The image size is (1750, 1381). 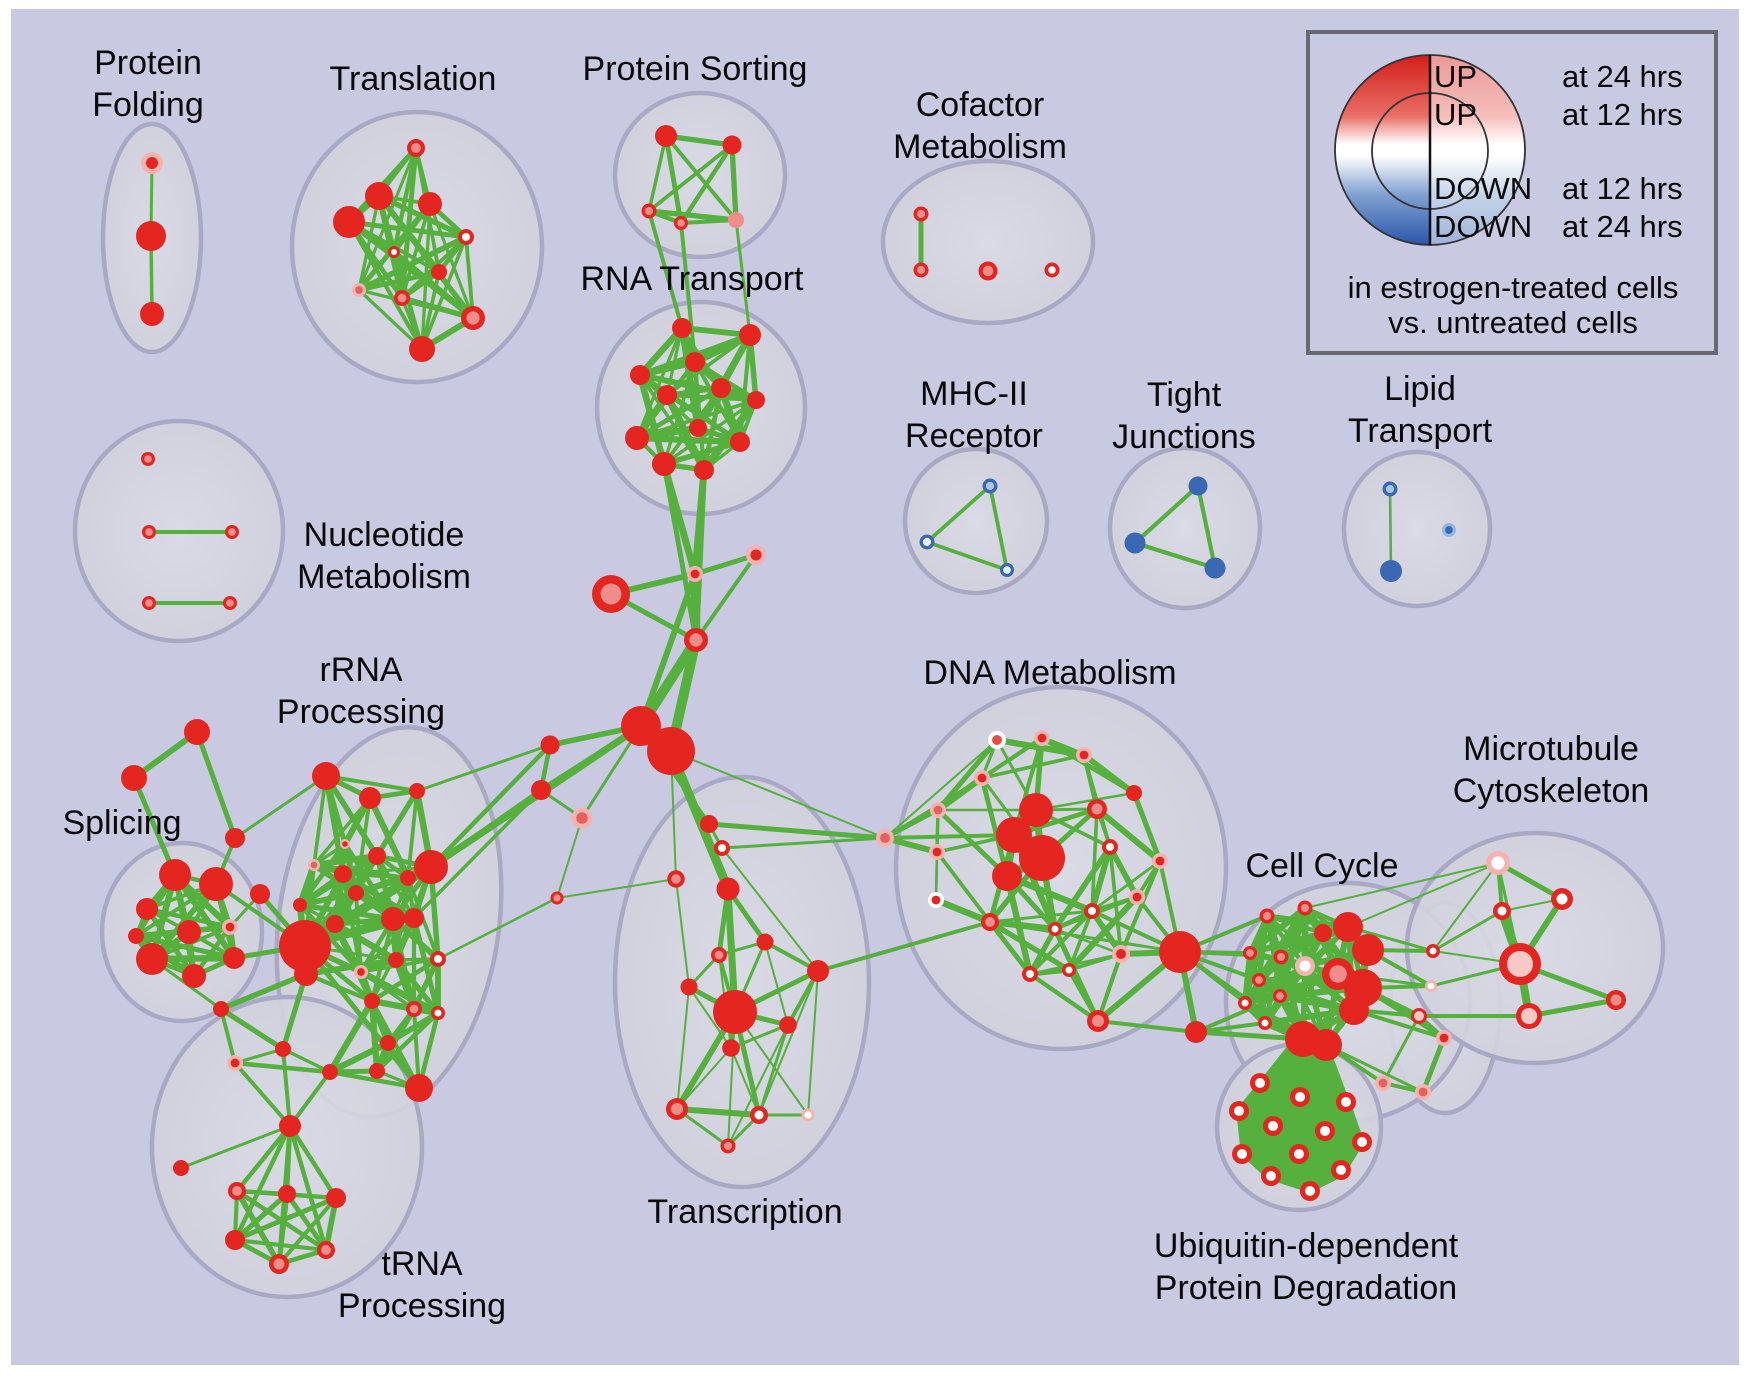 What do you see at coordinates (1513, 287) in the screenshot?
I see `svg-text: in estrogen-treated cells` at bounding box center [1513, 287].